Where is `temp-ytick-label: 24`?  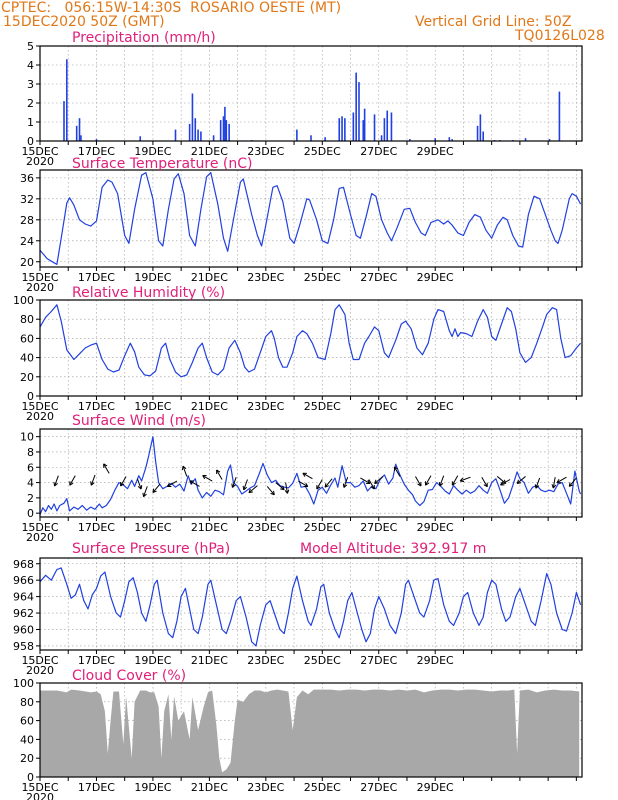
temp-ytick-label: 24 is located at coordinates (27, 241).